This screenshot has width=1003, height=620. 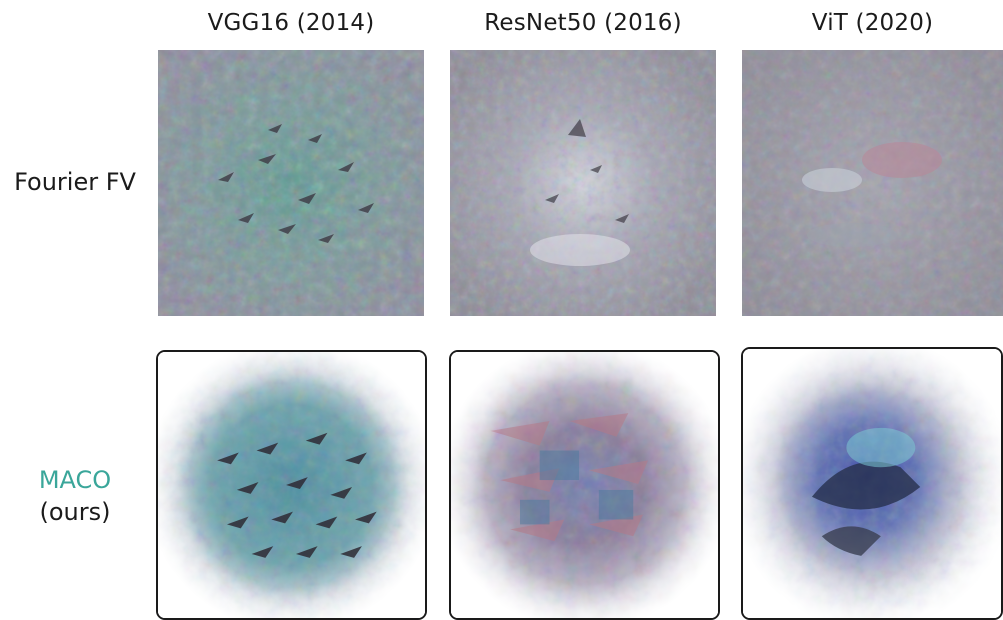 What do you see at coordinates (291, 485) in the screenshot?
I see `vgg16-maco-visualization` at bounding box center [291, 485].